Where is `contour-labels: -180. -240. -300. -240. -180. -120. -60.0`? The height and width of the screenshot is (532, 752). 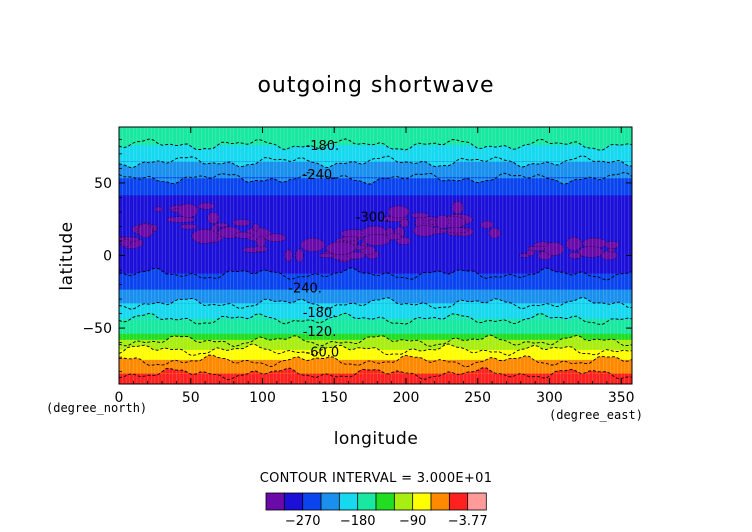
contour-labels: -180. -240. -300. -240. -180. -120. -60.0 is located at coordinates (338, 249).